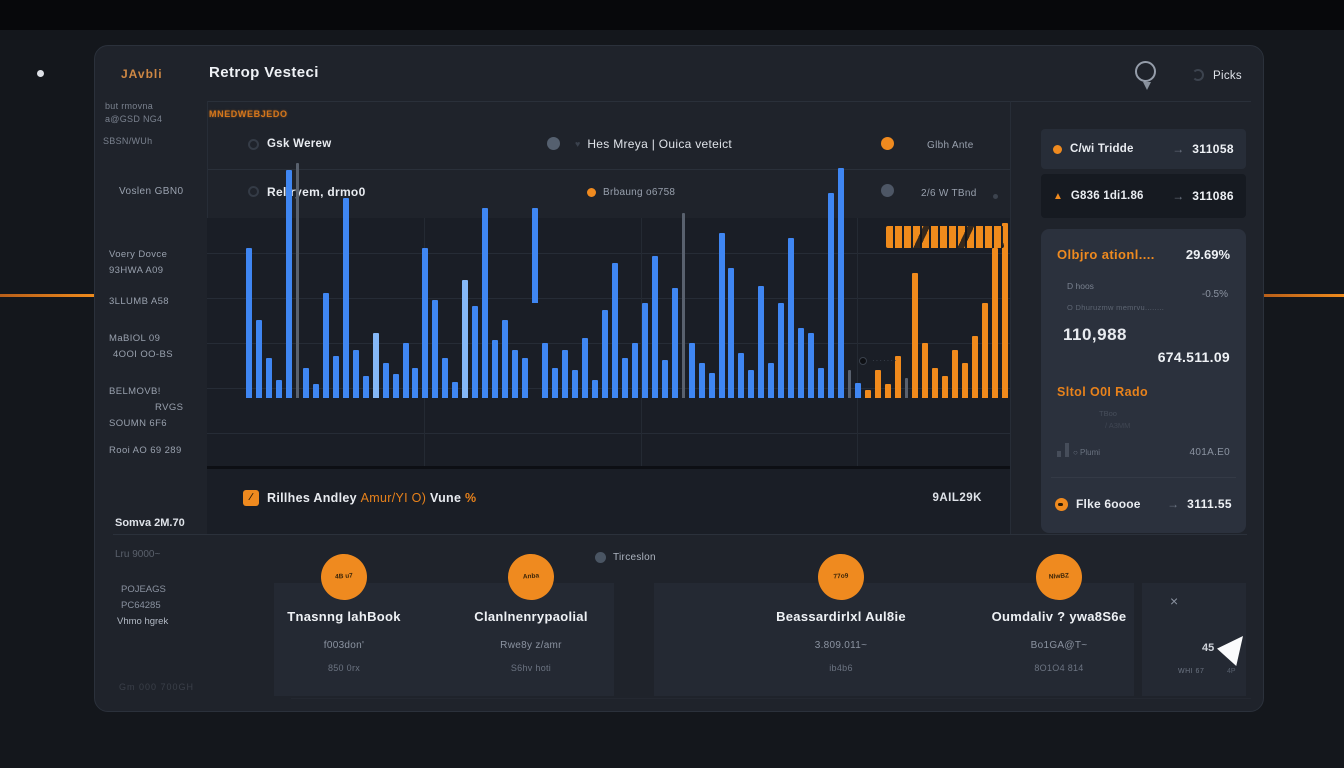  I want to click on heart-icon: ♥, so click(578, 144).